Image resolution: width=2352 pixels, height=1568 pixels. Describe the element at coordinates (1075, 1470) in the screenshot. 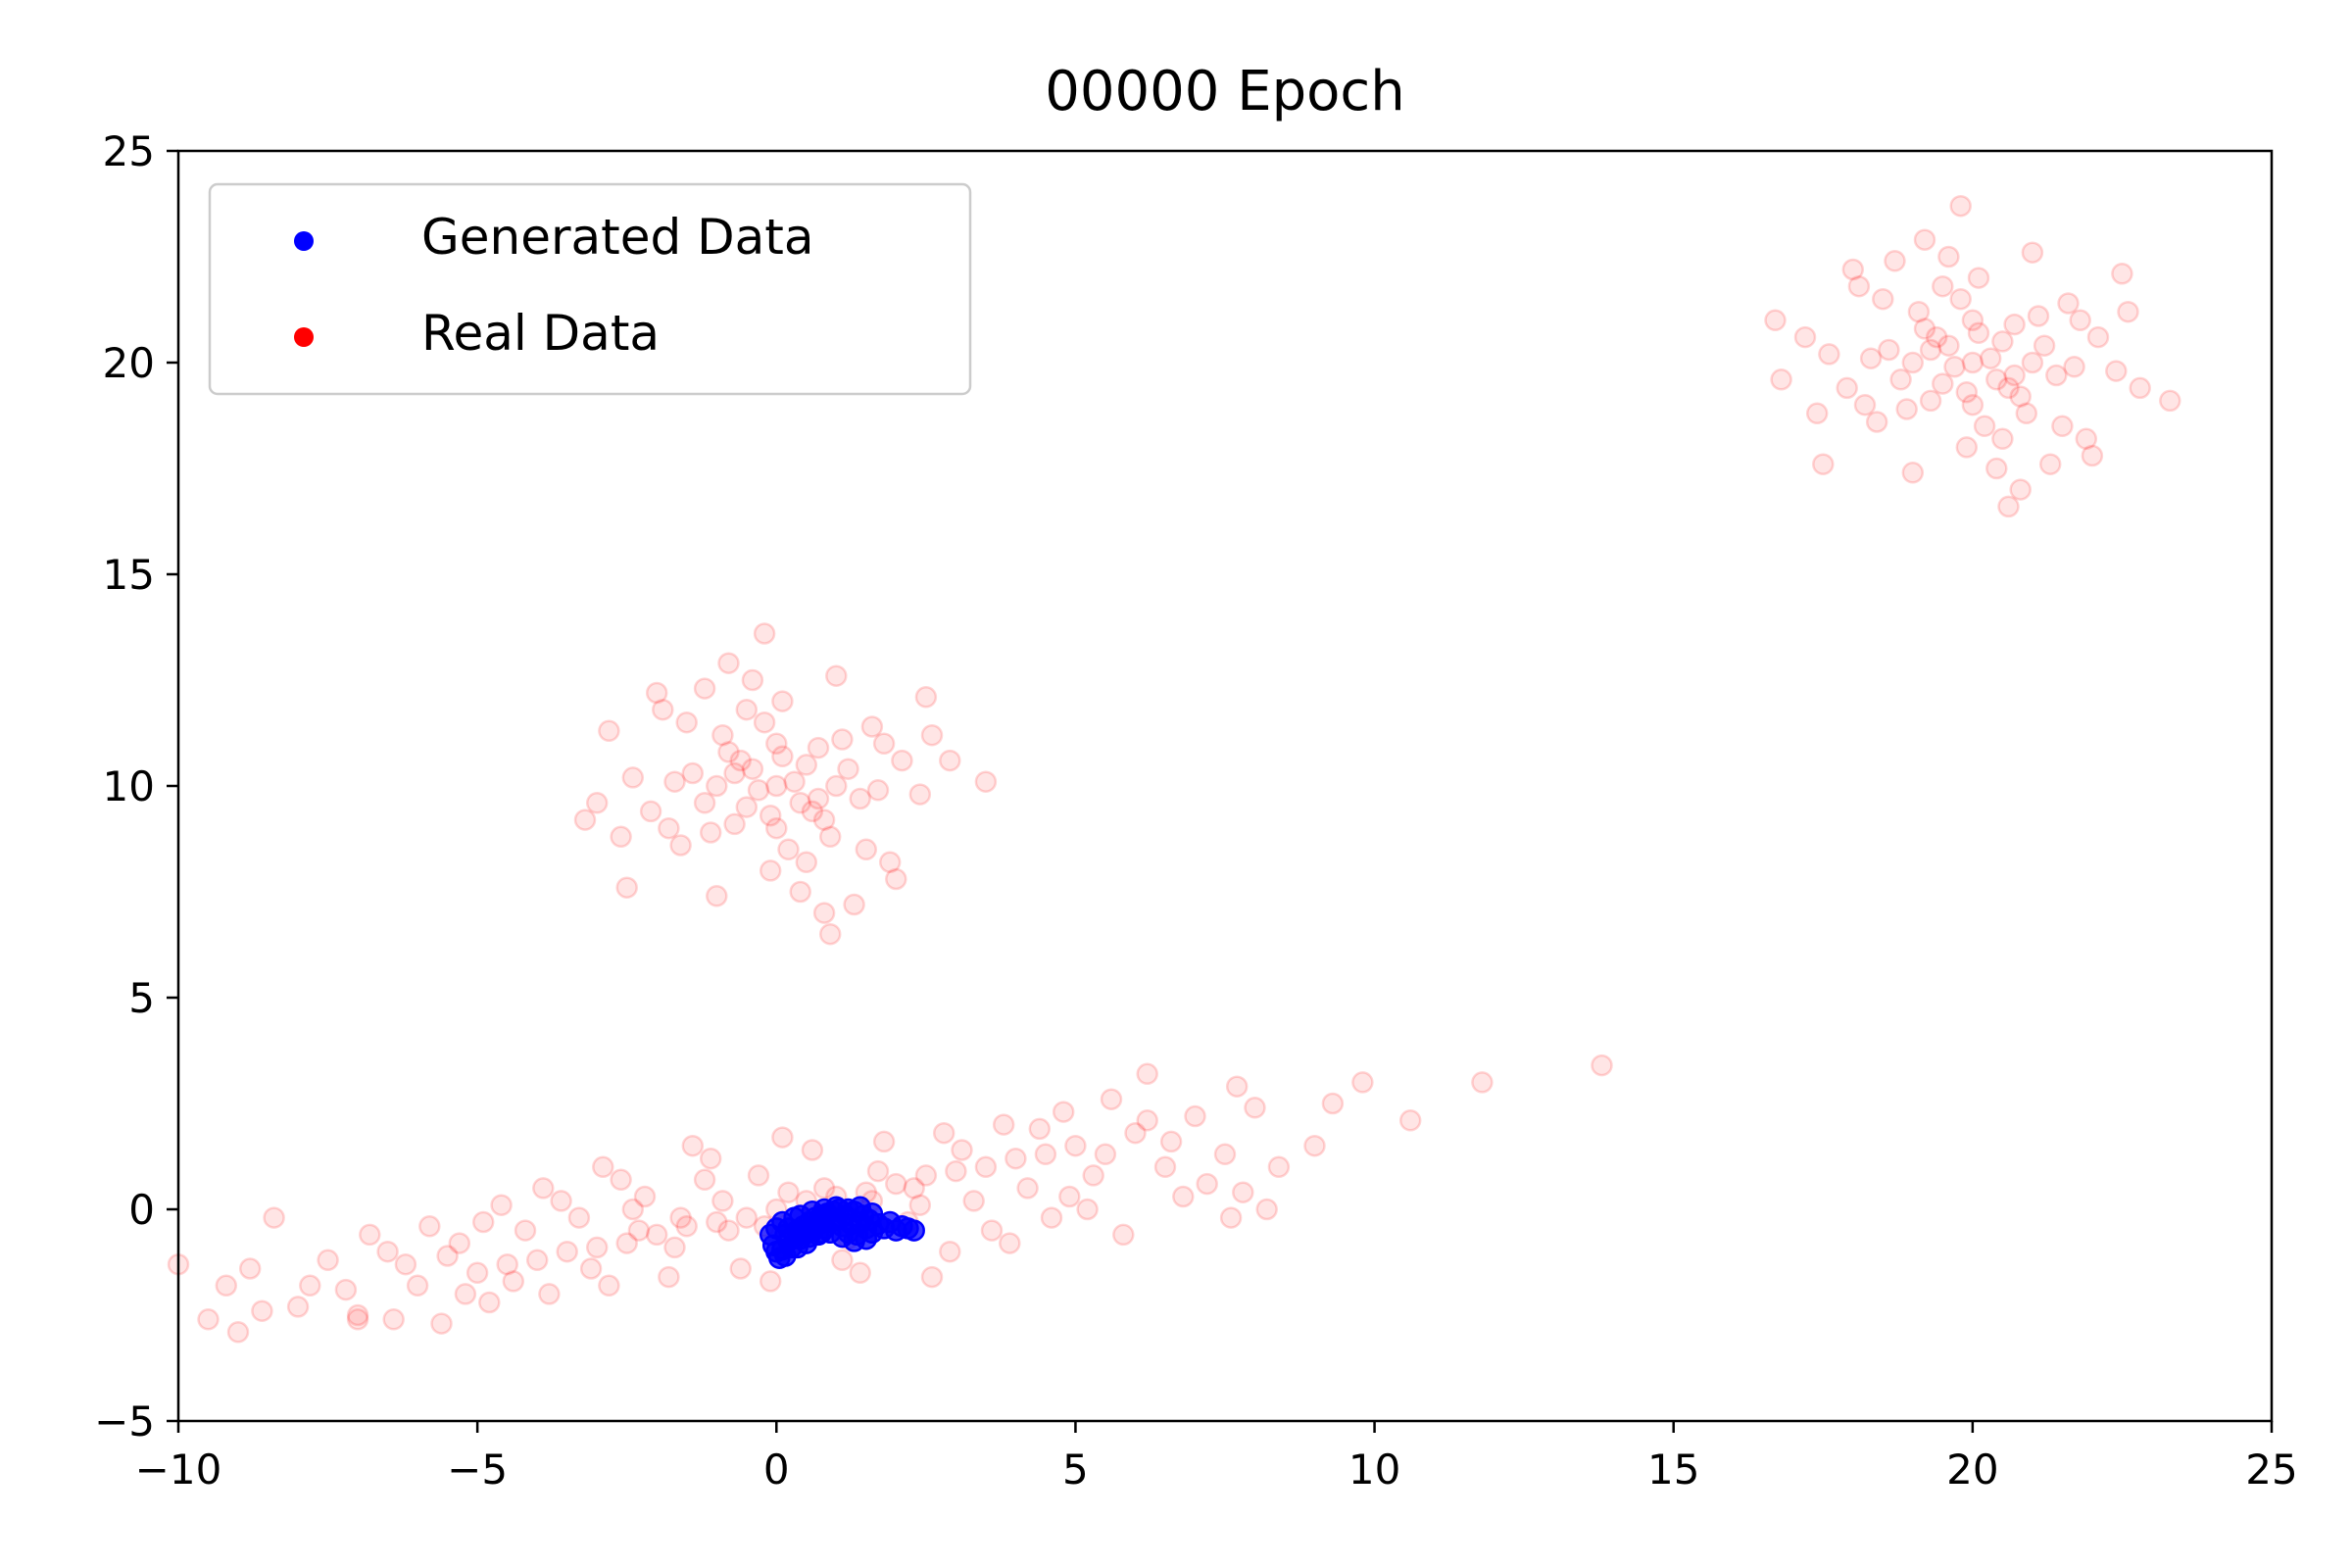

I see `x-tick-label: 5` at that location.